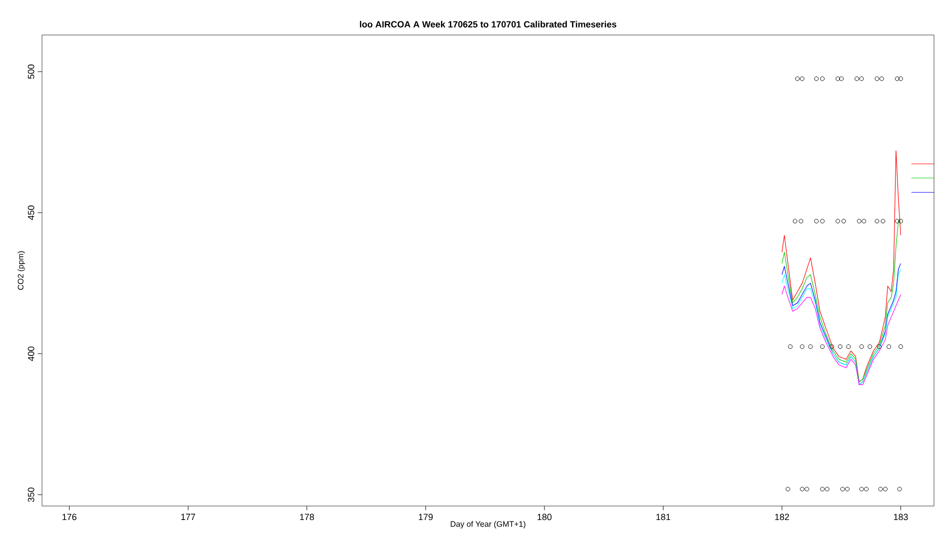  Describe the element at coordinates (663, 517) in the screenshot. I see `x-tick-label: 181` at that location.